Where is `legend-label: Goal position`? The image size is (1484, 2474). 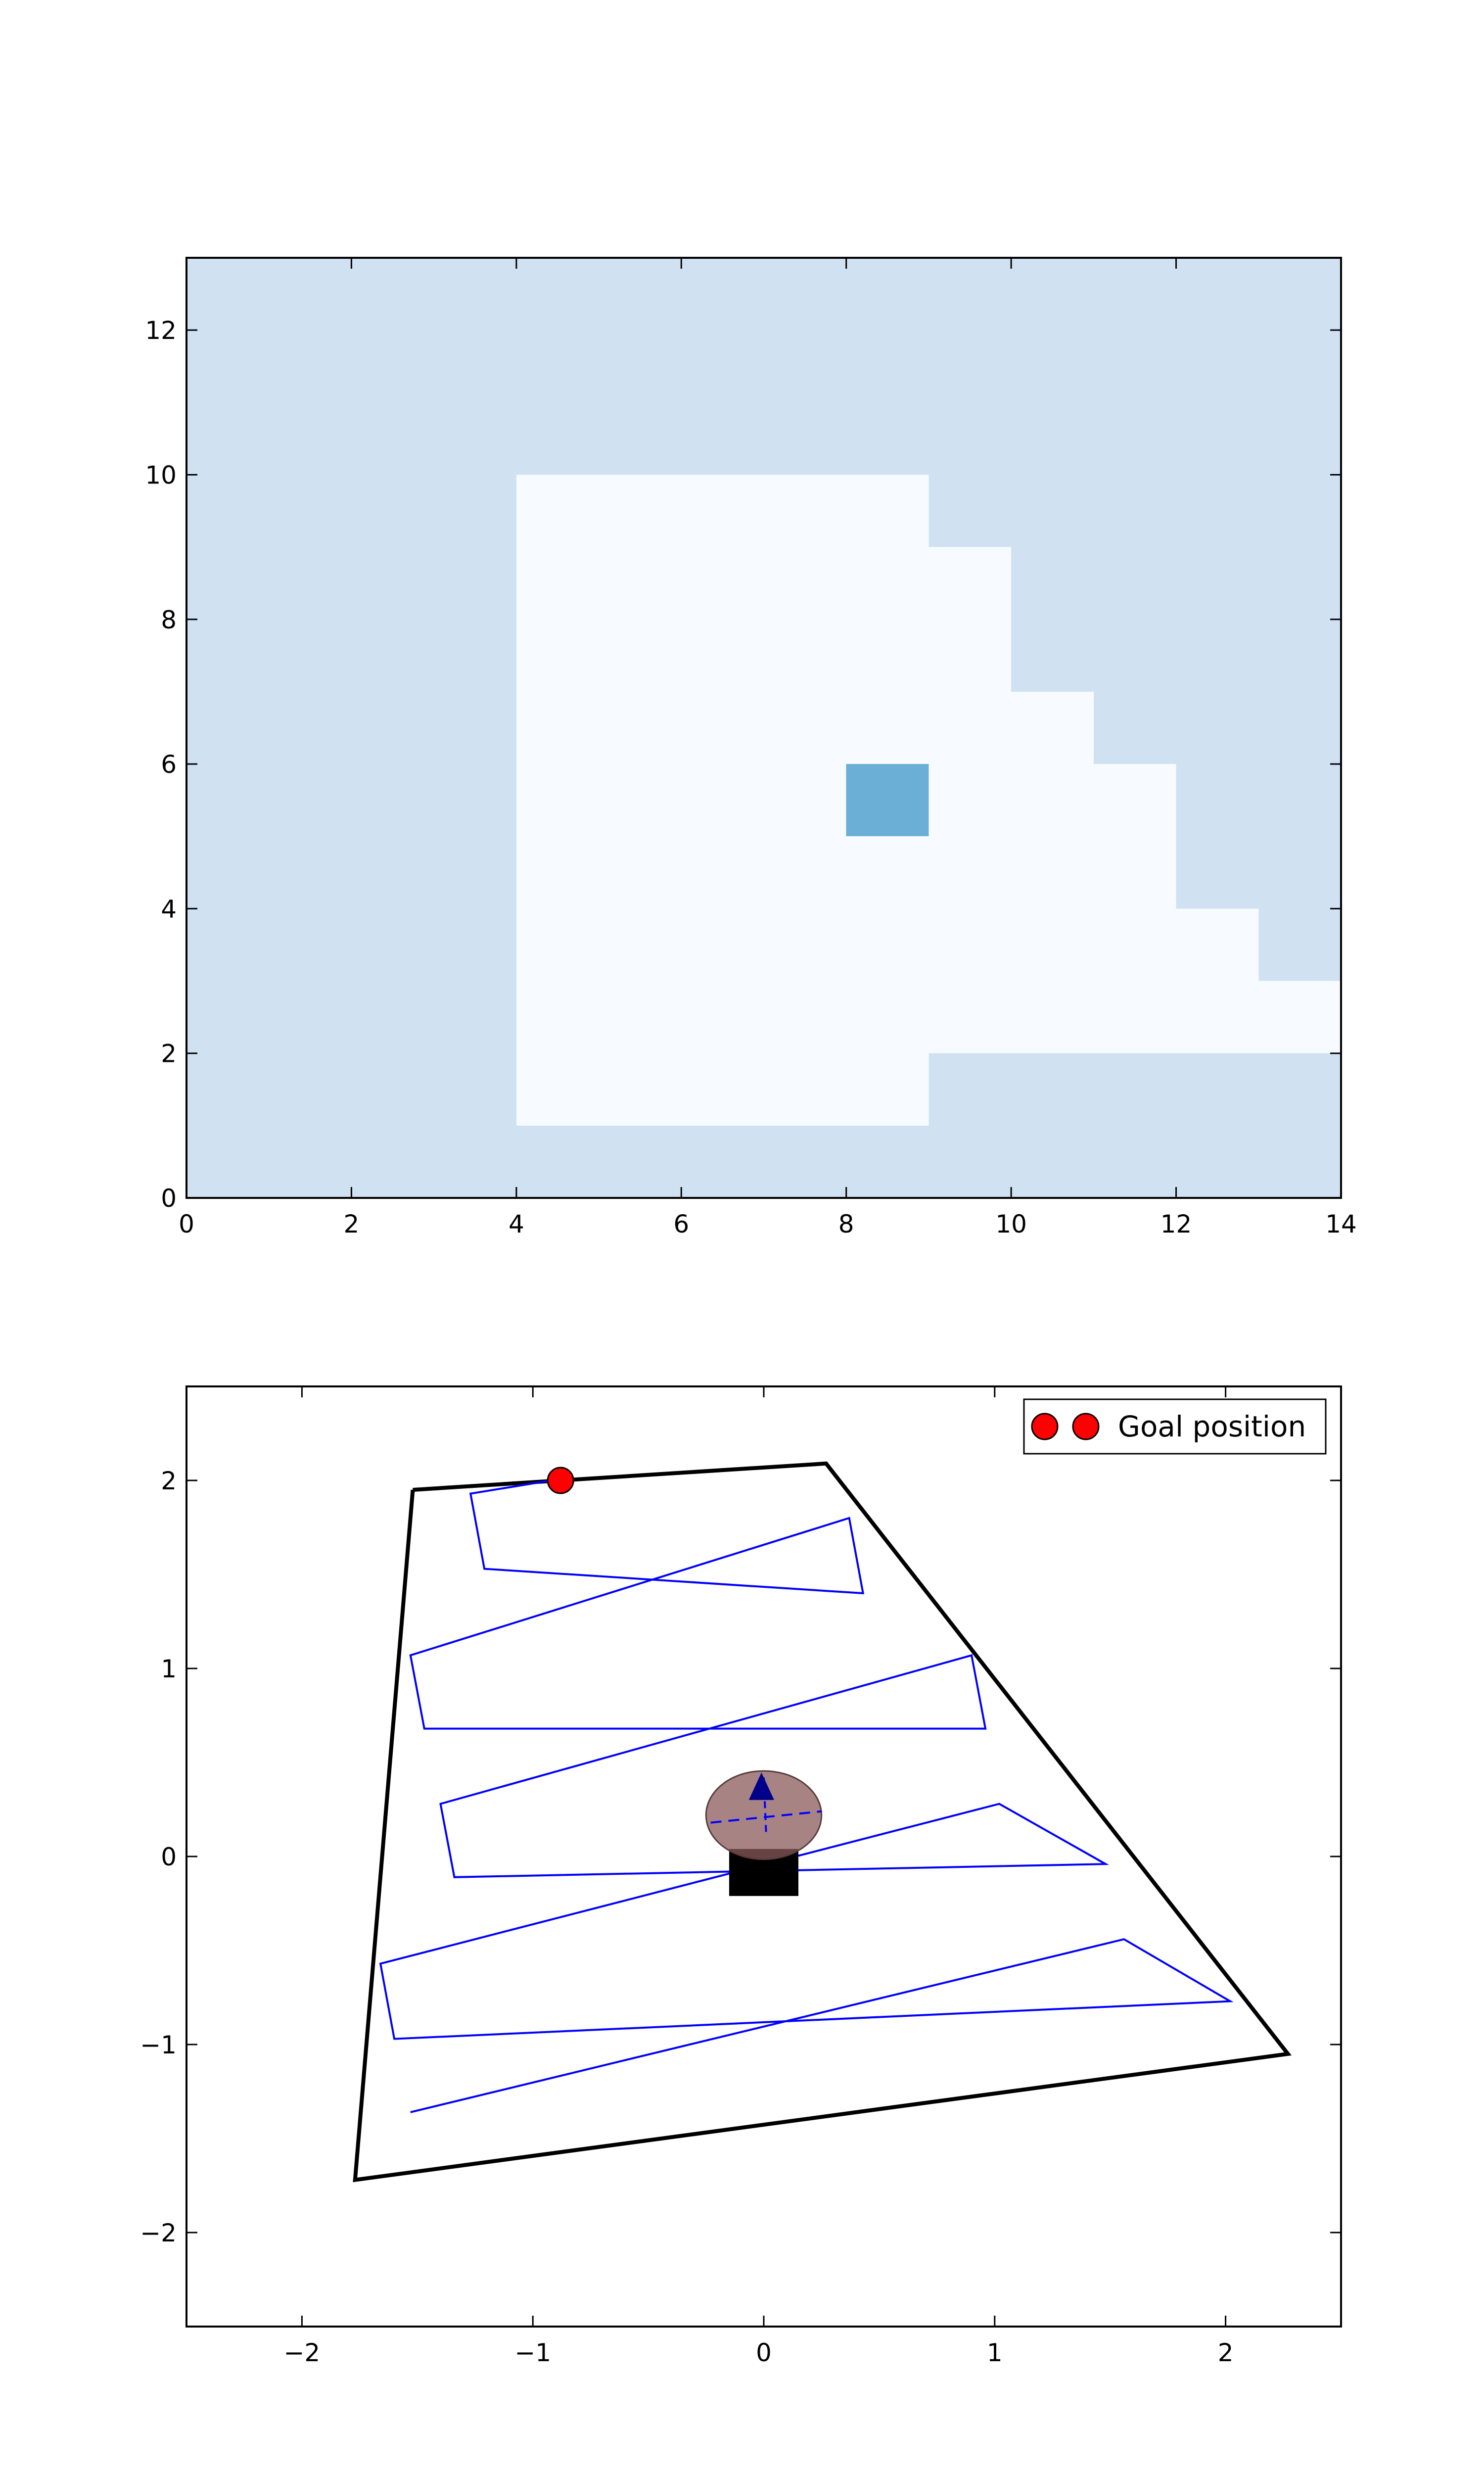
legend-label: Goal position is located at coordinates (1212, 1427).